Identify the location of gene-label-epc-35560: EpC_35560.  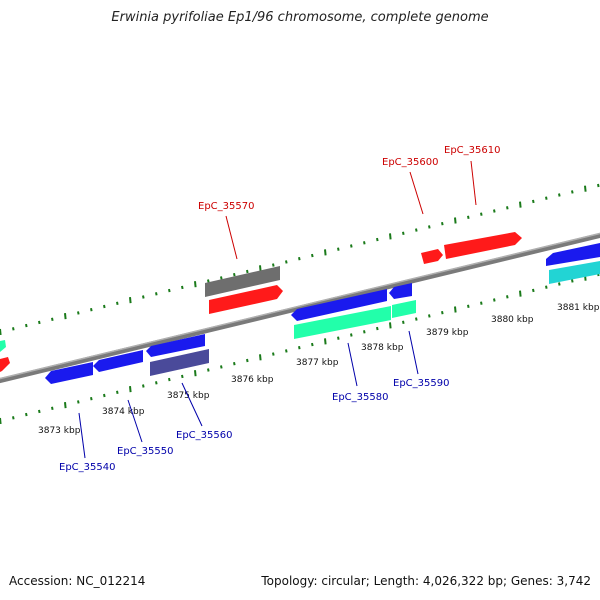
(204, 435).